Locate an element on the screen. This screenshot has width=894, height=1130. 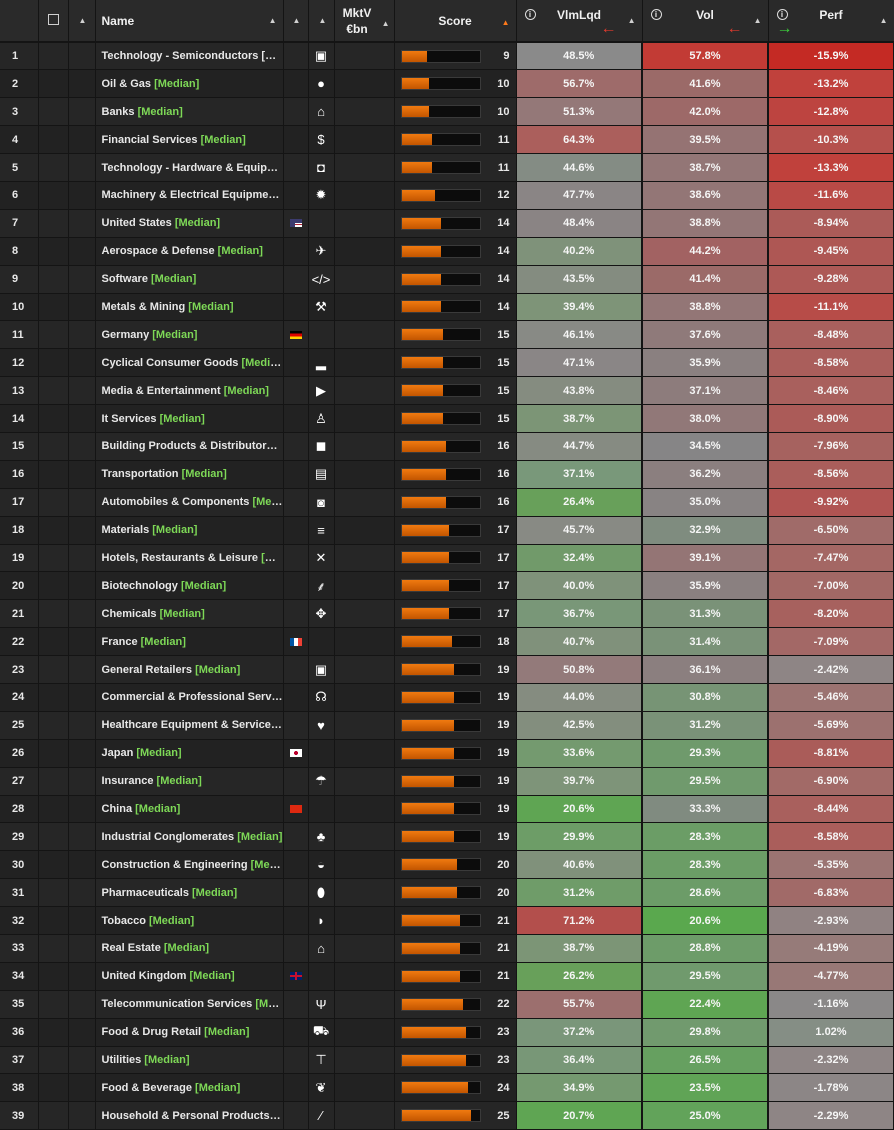
row-name: Tobacco [Median] is located at coordinates (189, 920).